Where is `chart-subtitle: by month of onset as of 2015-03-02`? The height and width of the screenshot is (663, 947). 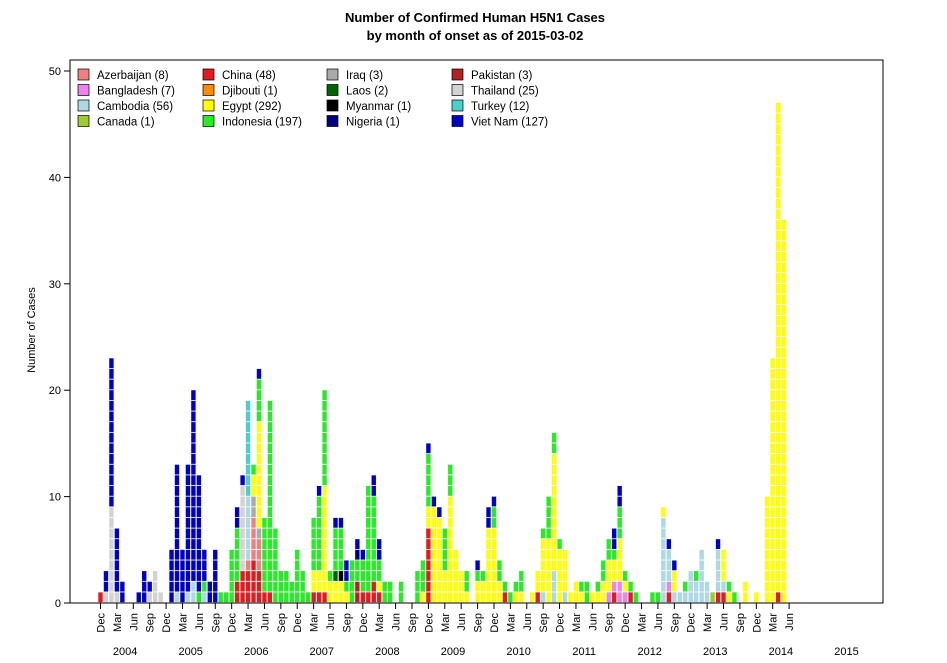 chart-subtitle: by month of onset as of 2015-03-02 is located at coordinates (475, 35).